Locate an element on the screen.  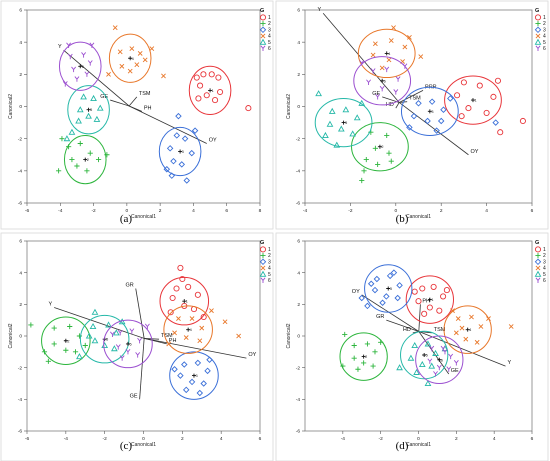
series-4: 4 is located at coordinates (478, 329).